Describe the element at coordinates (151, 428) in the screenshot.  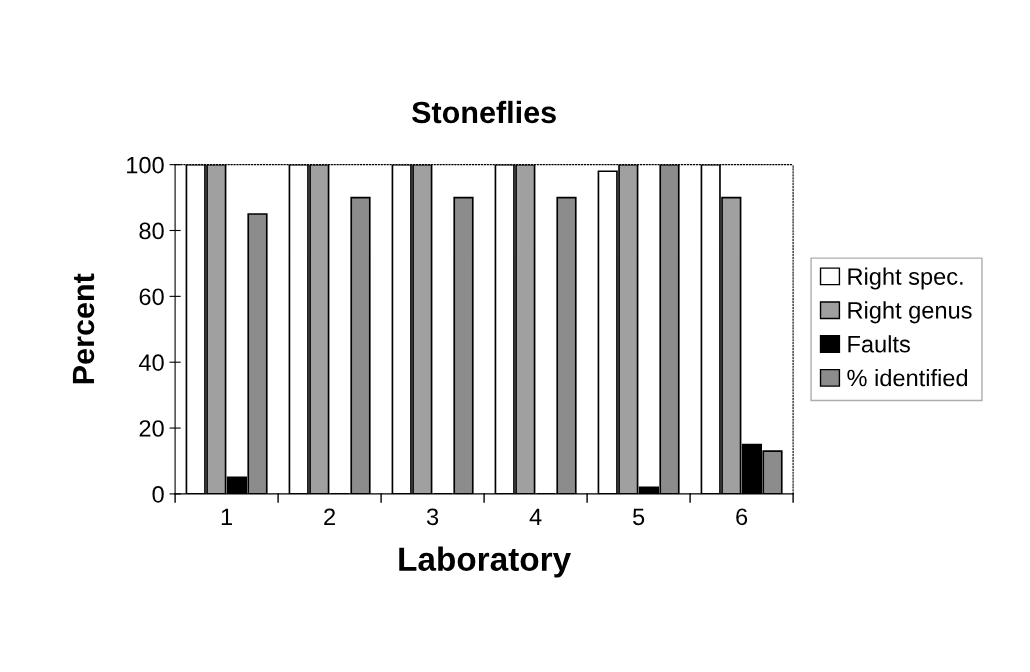
I see `y-tick-label: 20` at that location.